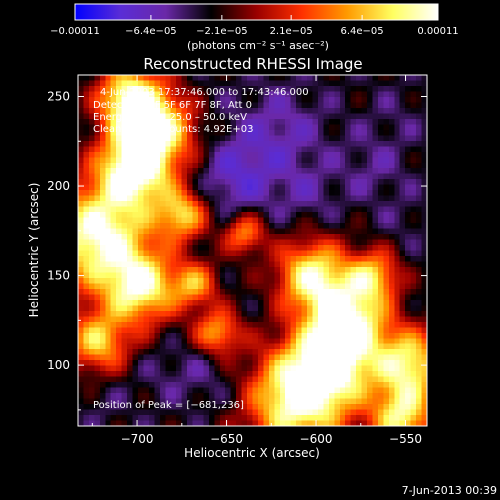 The width and height of the screenshot is (500, 500). Describe the element at coordinates (258, 45) in the screenshot. I see `colorbar-unit-label: (photons cm⁻² s⁻¹ asec⁻²)` at that location.